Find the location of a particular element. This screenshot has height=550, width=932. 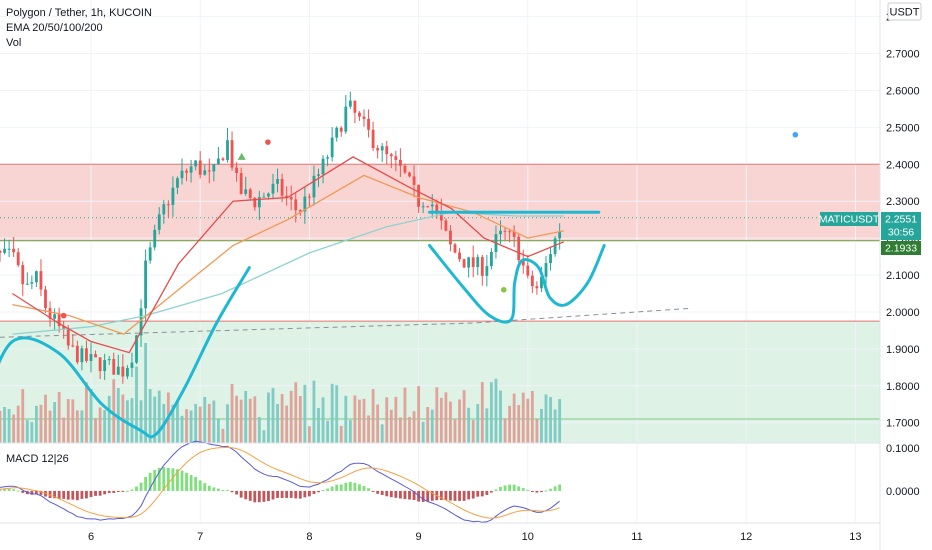

time-tick-label: 6 is located at coordinates (91, 537).